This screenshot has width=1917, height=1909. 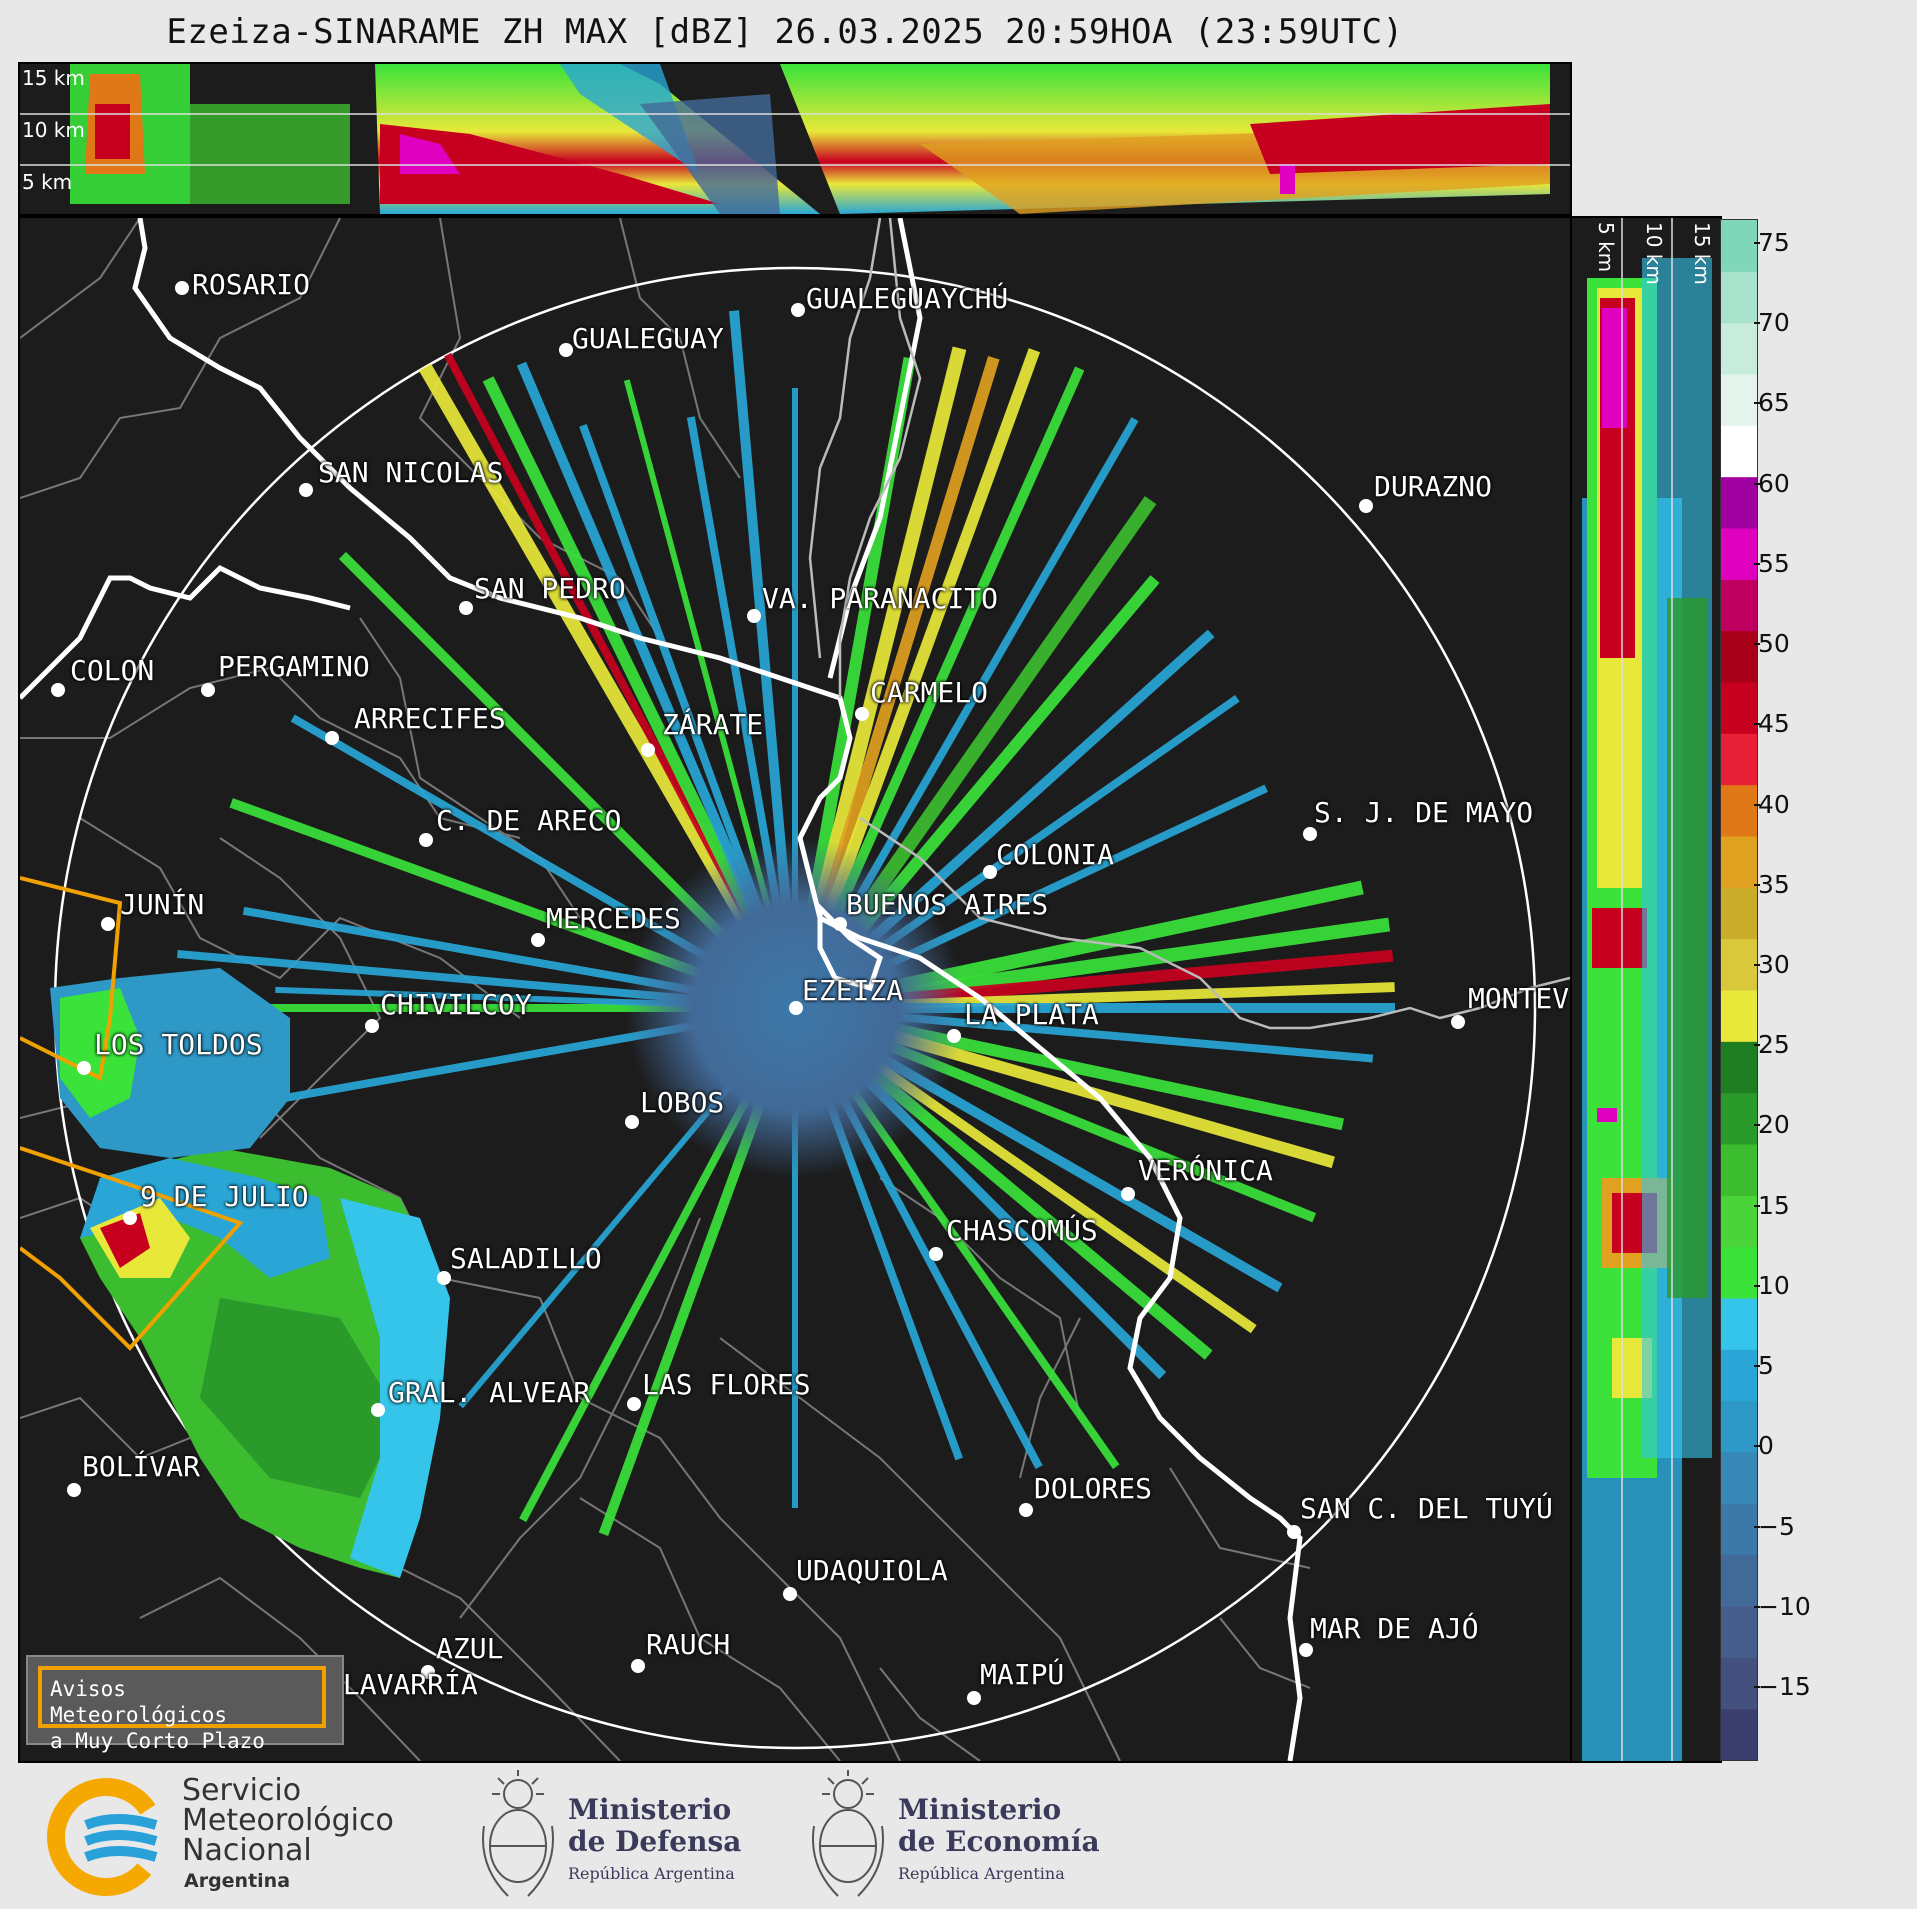 What do you see at coordinates (1022, 1230) in the screenshot?
I see `city-label-chascomus: CHASCOMÚS` at bounding box center [1022, 1230].